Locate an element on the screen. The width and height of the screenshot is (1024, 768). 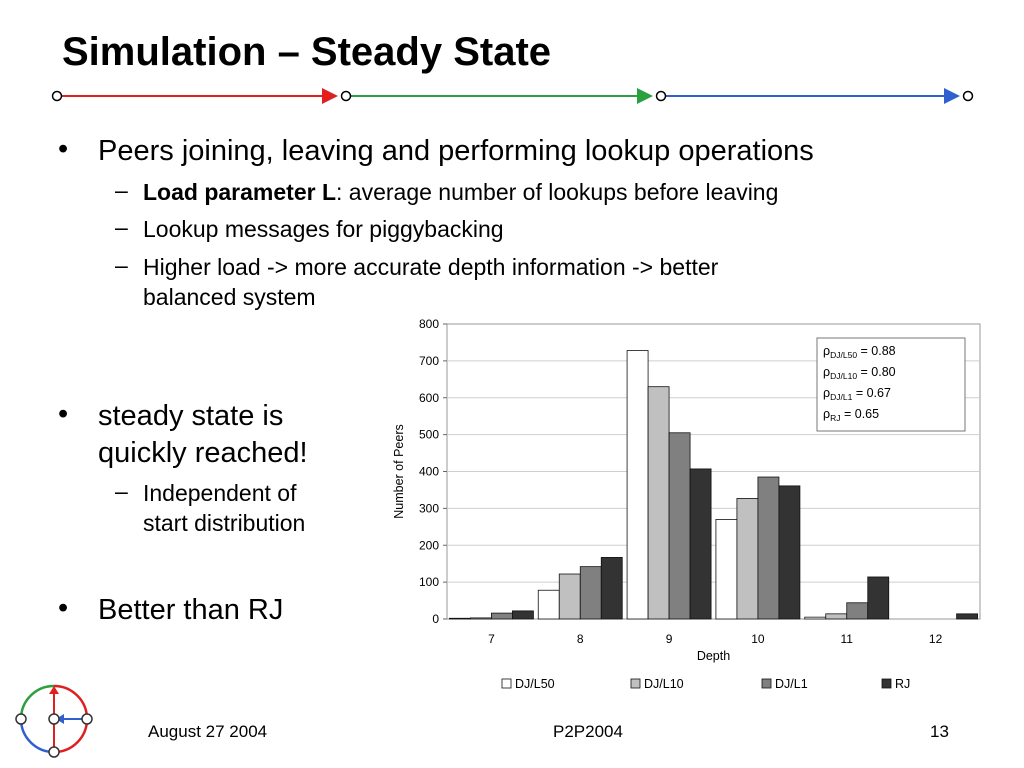
y-tick-label: 600 is located at coordinates (429, 398).